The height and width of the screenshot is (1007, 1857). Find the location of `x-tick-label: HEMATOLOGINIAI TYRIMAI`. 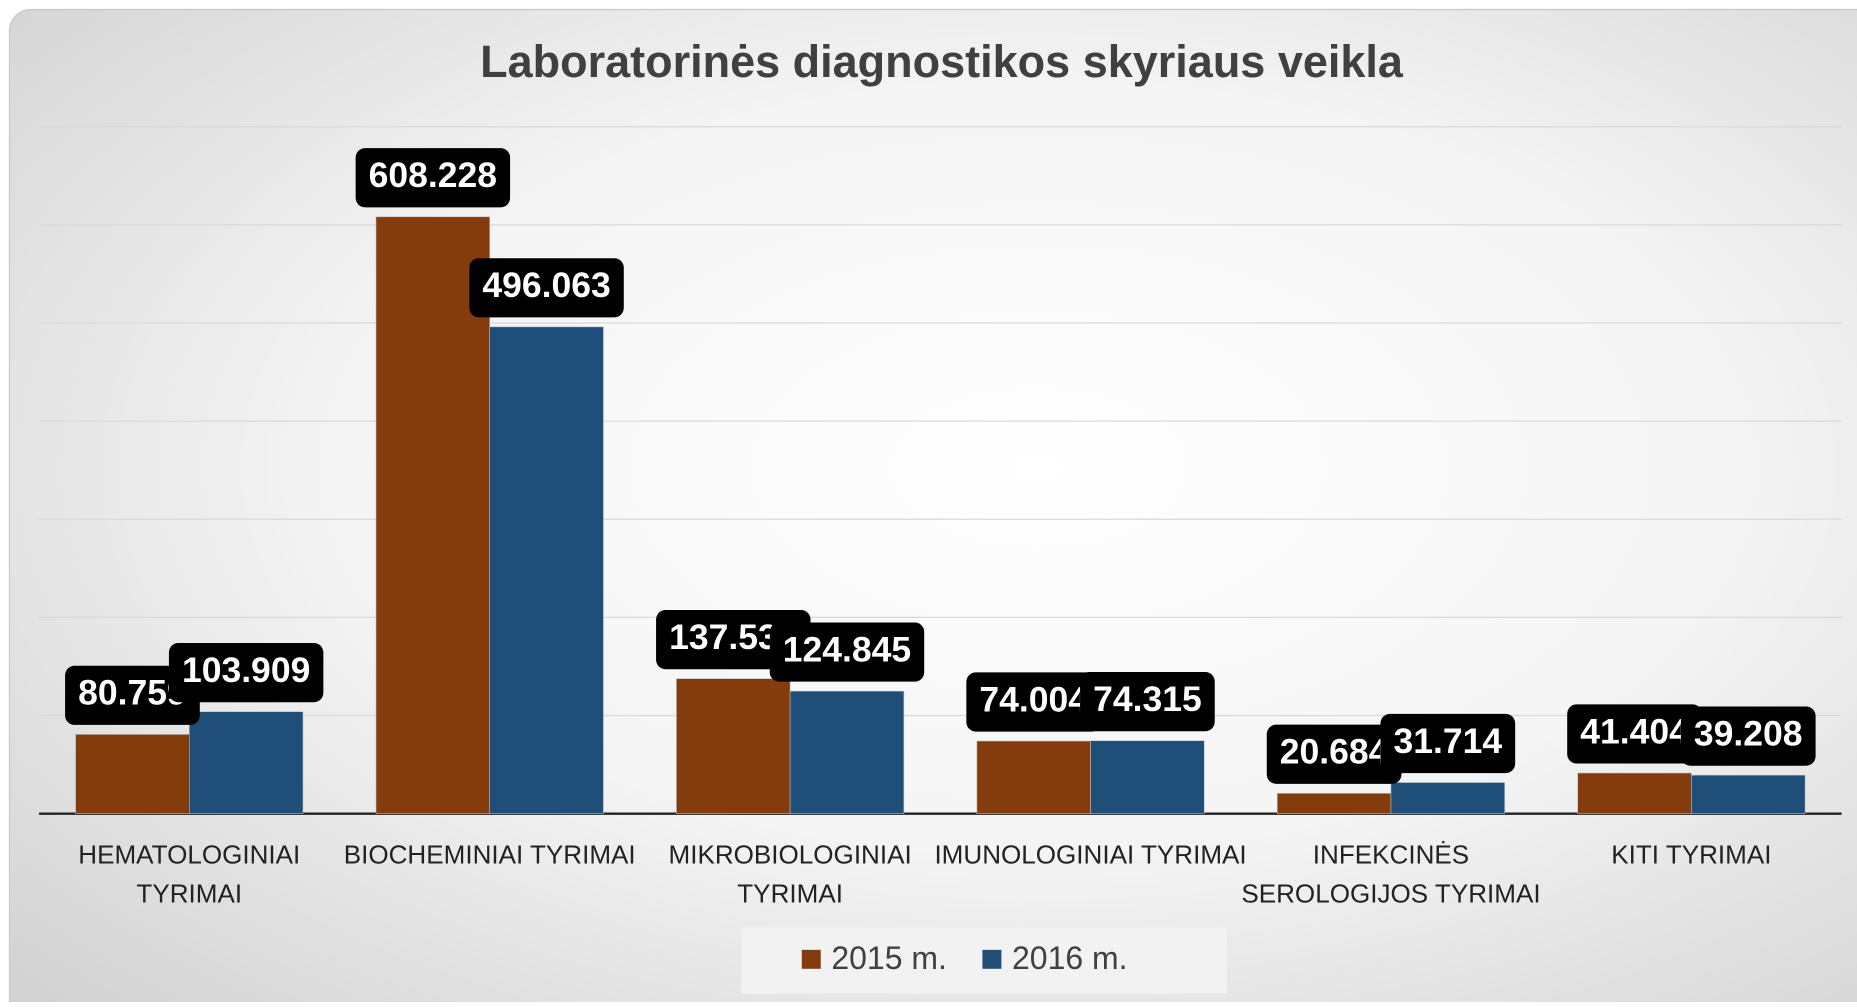

x-tick-label: HEMATOLOGINIAI TYRIMAI is located at coordinates (189, 874).